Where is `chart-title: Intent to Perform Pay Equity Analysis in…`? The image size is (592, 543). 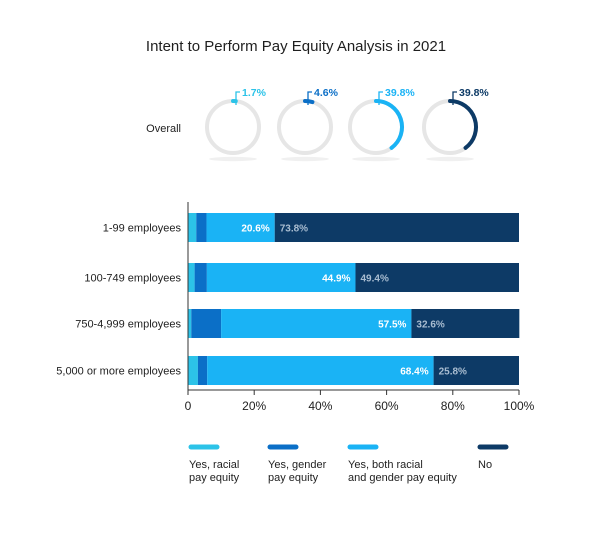 chart-title: Intent to Perform Pay Equity Analysis in… is located at coordinates (296, 46).